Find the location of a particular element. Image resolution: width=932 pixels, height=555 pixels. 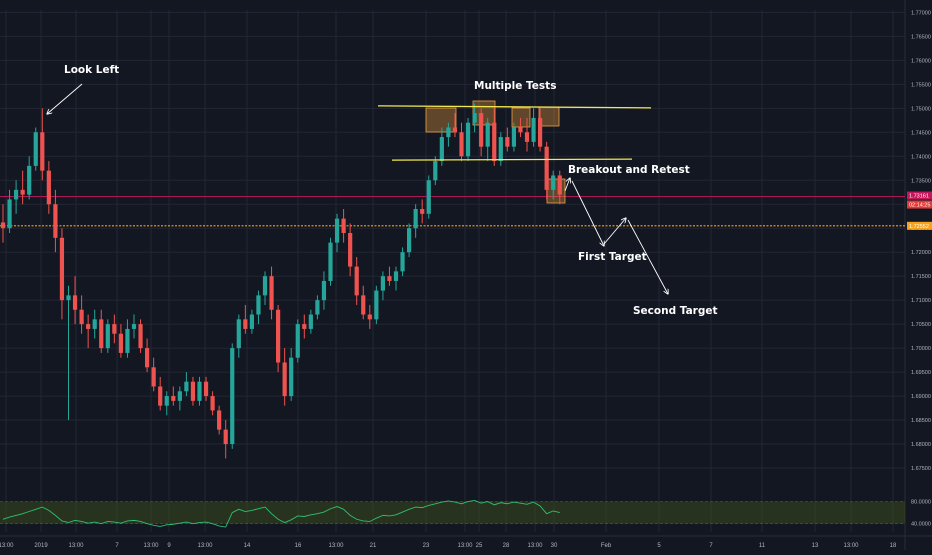

price-tick-label: 1.68500 is located at coordinates (921, 421).